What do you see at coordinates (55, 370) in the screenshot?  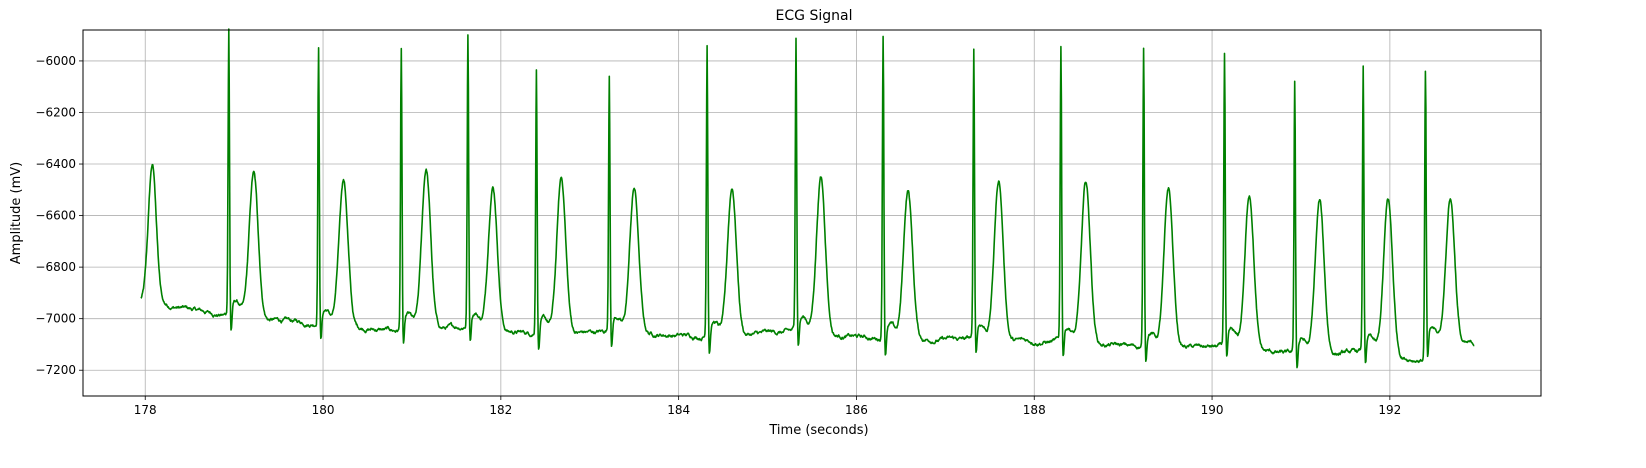 I see `y-tick-label: −7200` at bounding box center [55, 370].